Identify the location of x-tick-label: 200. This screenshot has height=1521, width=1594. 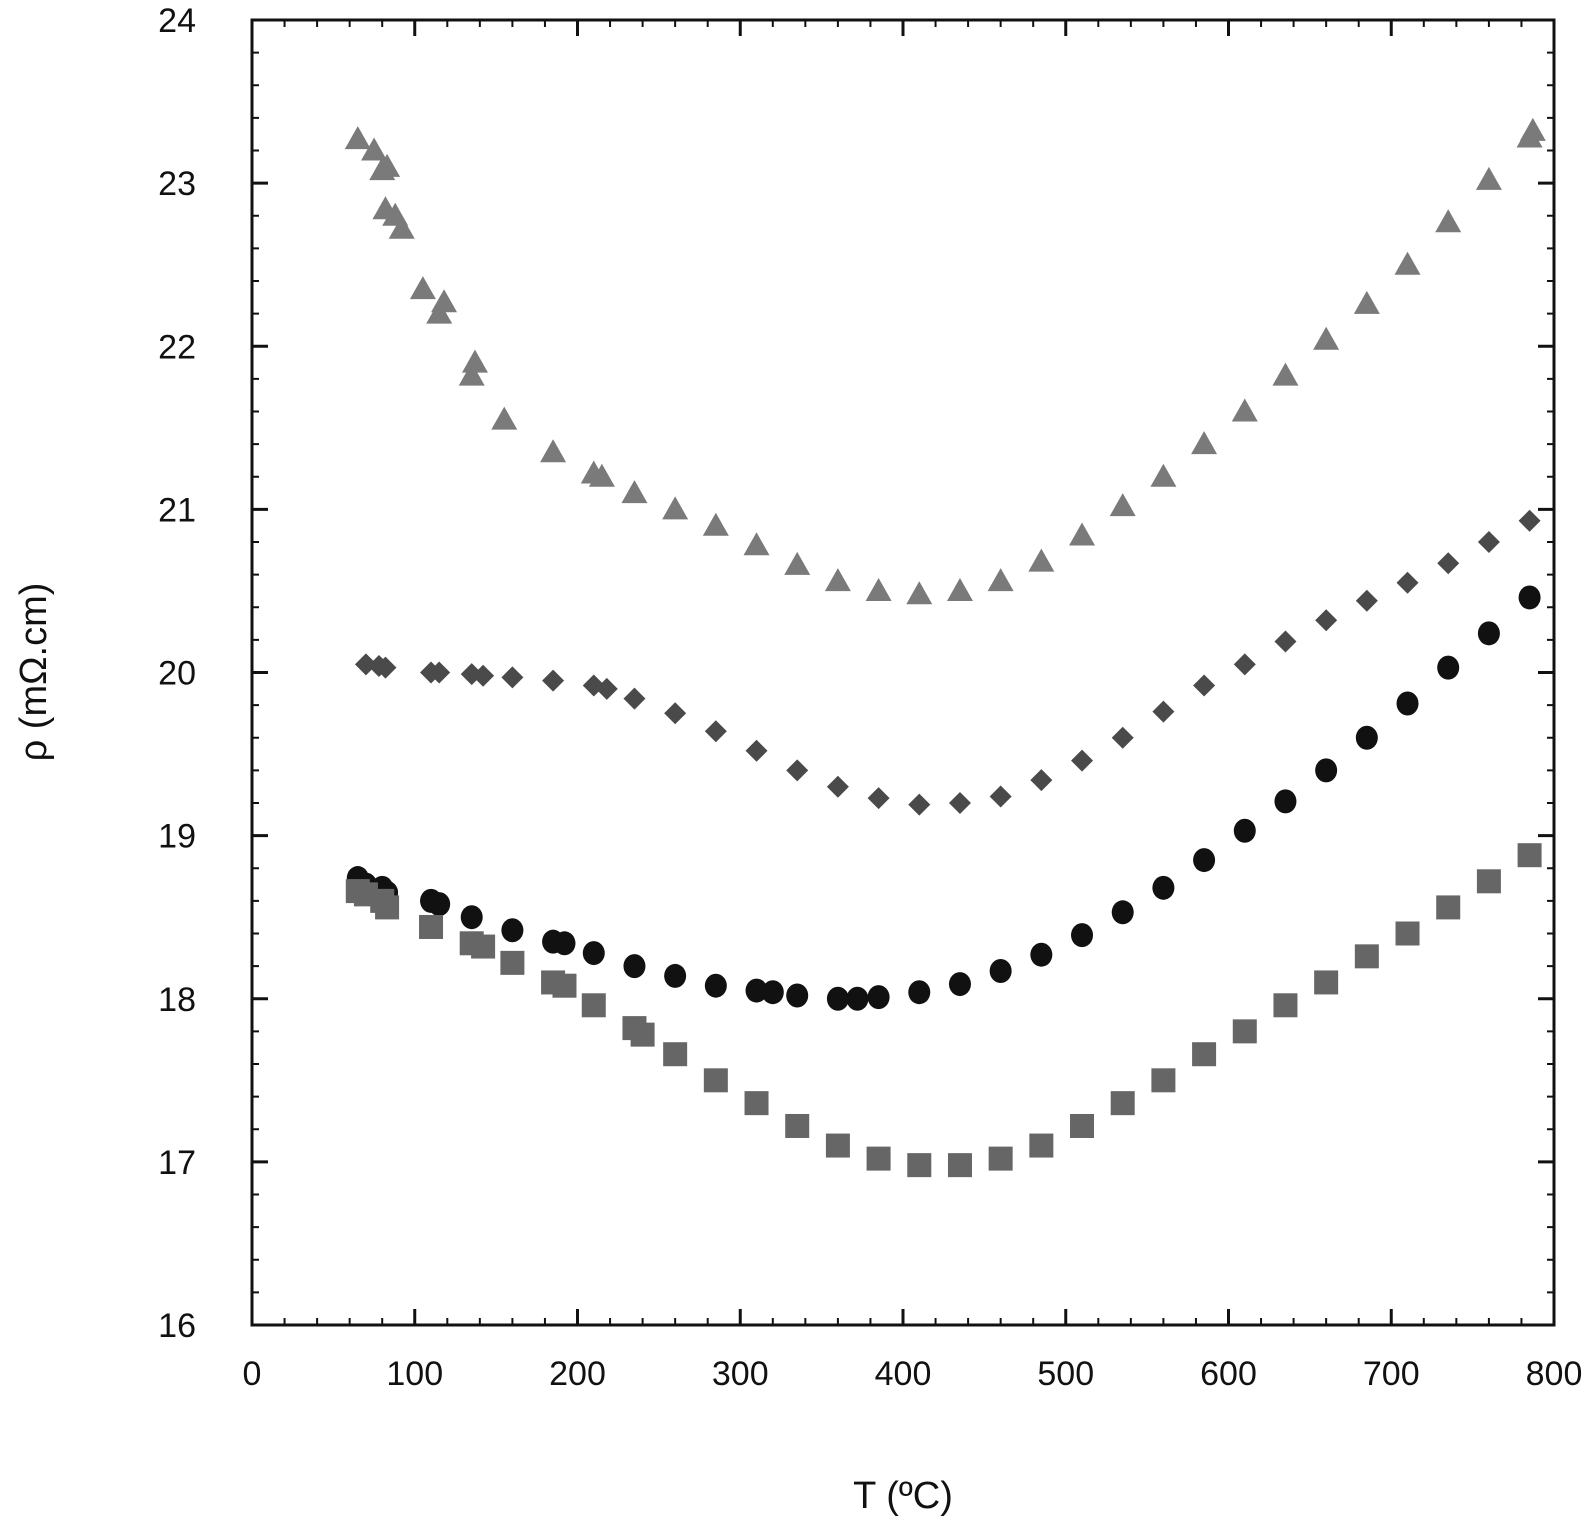
(577, 1374).